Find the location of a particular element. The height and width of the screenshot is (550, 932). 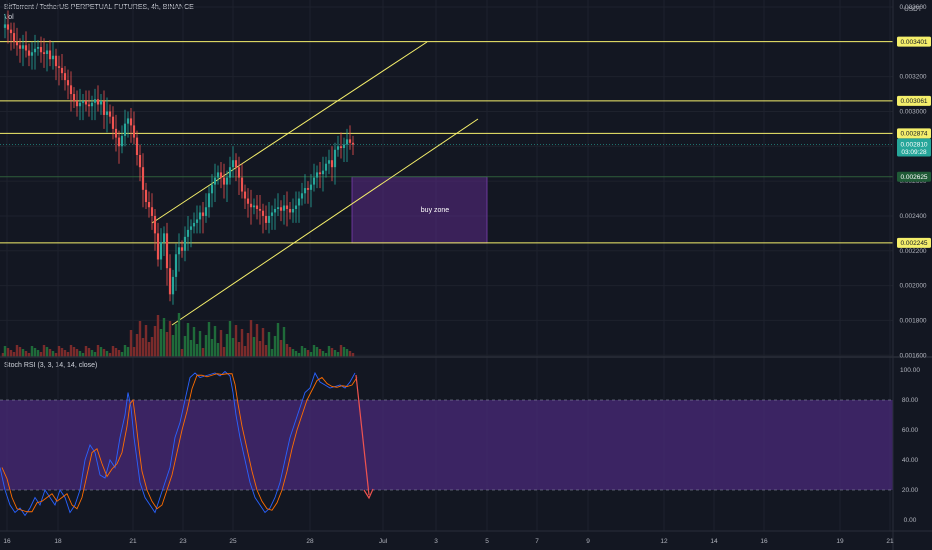

time-tick-label: 12 is located at coordinates (664, 541).